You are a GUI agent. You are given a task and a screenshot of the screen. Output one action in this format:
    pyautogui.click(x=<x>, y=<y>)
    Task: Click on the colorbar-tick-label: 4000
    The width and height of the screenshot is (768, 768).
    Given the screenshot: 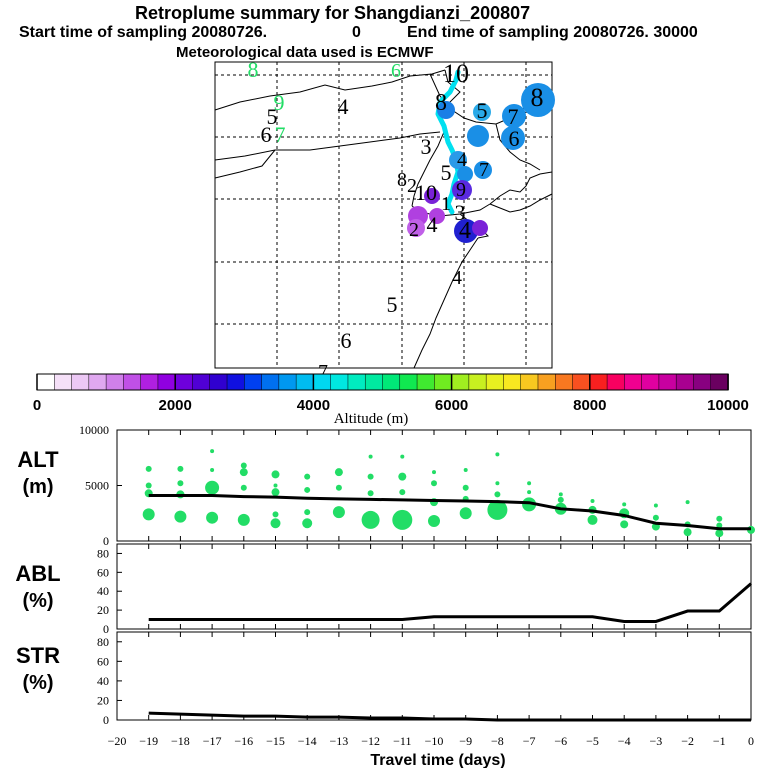 What is the action you would take?
    pyautogui.click(x=313, y=405)
    